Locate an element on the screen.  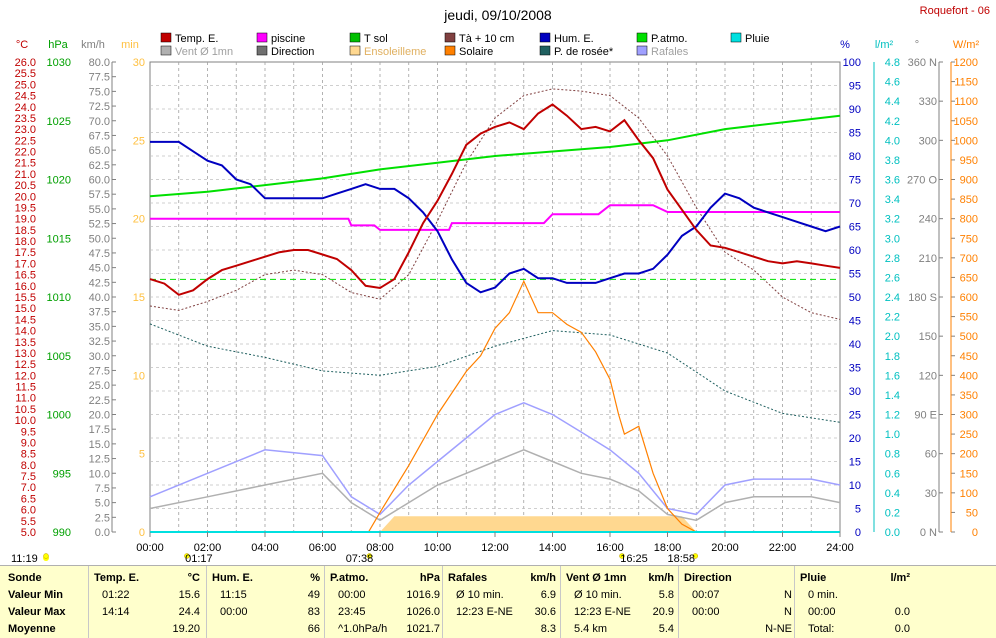
tick-label-solar: 1050 is located at coordinates (966, 122).